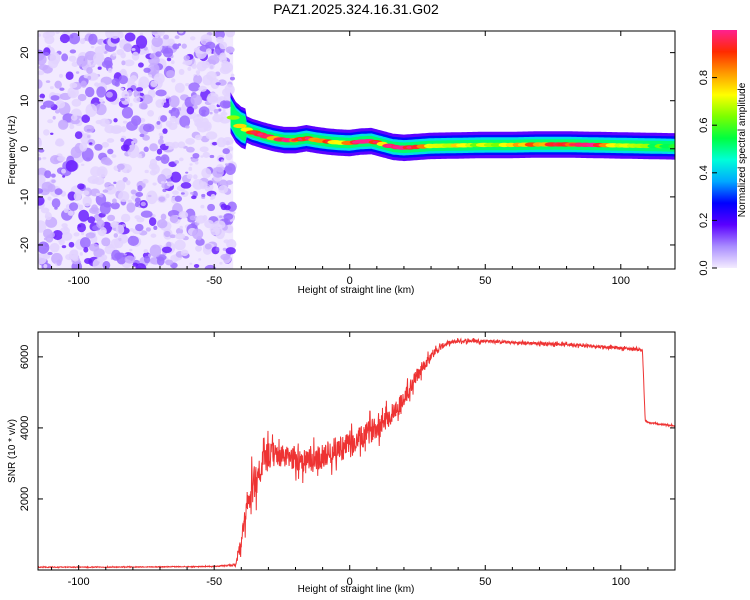  What do you see at coordinates (356, 290) in the screenshot?
I see `spectrogram-x-axis-title: Height of straight line (km)` at bounding box center [356, 290].